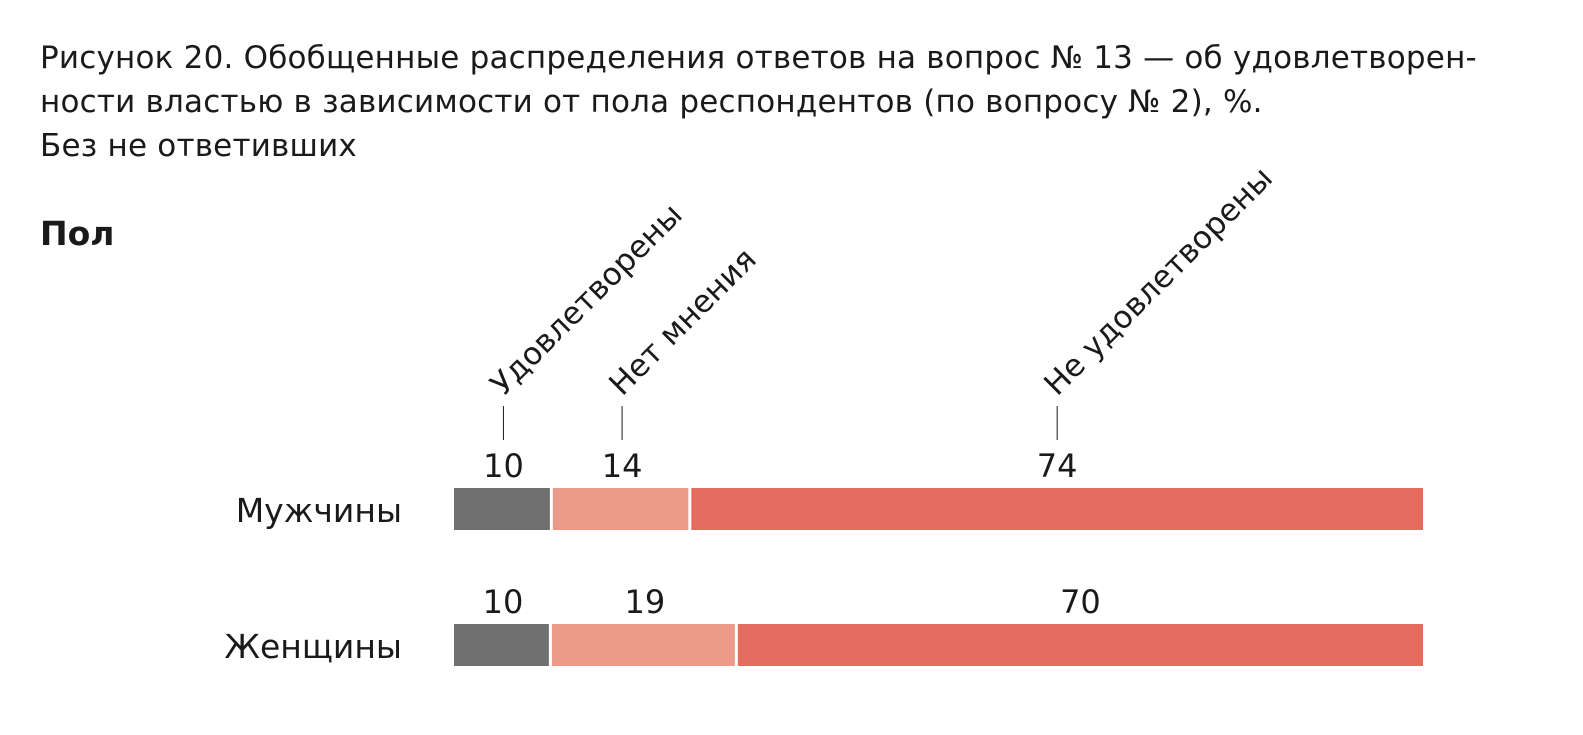  What do you see at coordinates (503, 602) in the screenshot?
I see `value-label-1-0: 10` at bounding box center [503, 602].